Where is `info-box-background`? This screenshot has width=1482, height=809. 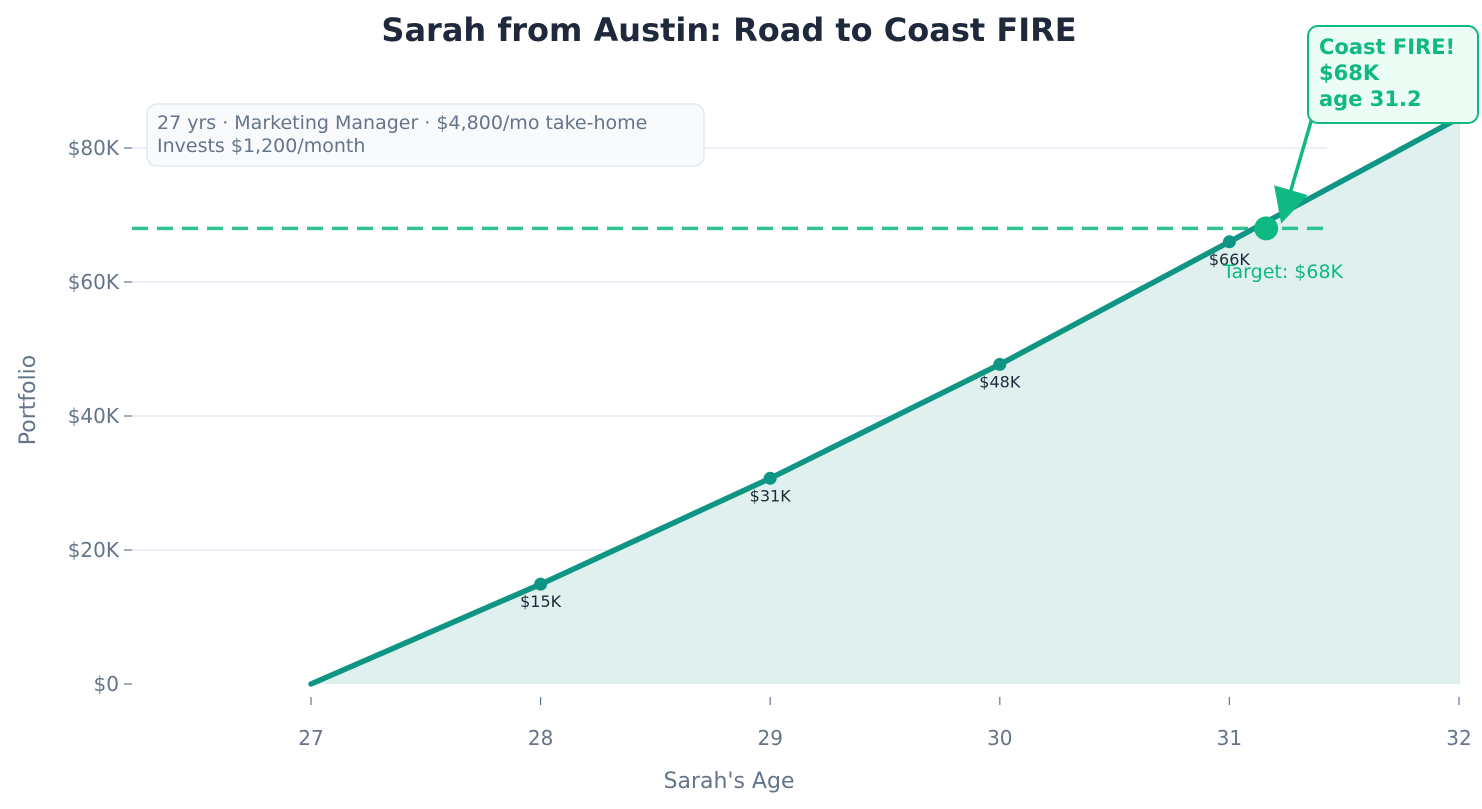 info-box-background is located at coordinates (425, 135).